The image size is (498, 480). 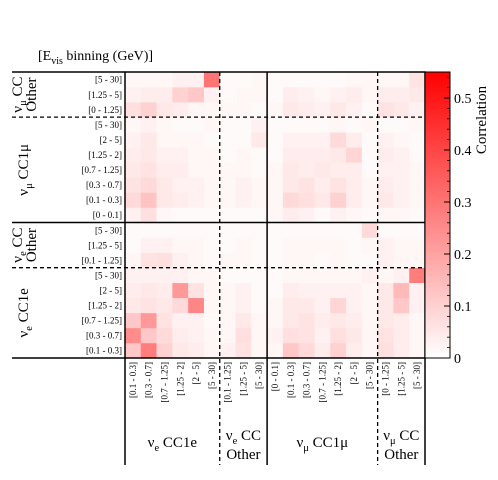 What do you see at coordinates (243, 437) in the screenshot?
I see `group-label-line: νe CC` at bounding box center [243, 437].